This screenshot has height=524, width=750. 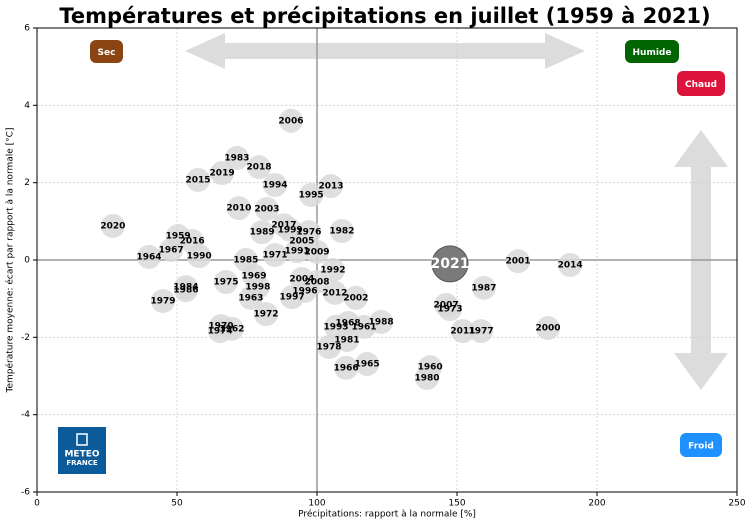 What do you see at coordinates (177, 504) in the screenshot?
I see `x-tick-label: 50` at bounding box center [177, 504].